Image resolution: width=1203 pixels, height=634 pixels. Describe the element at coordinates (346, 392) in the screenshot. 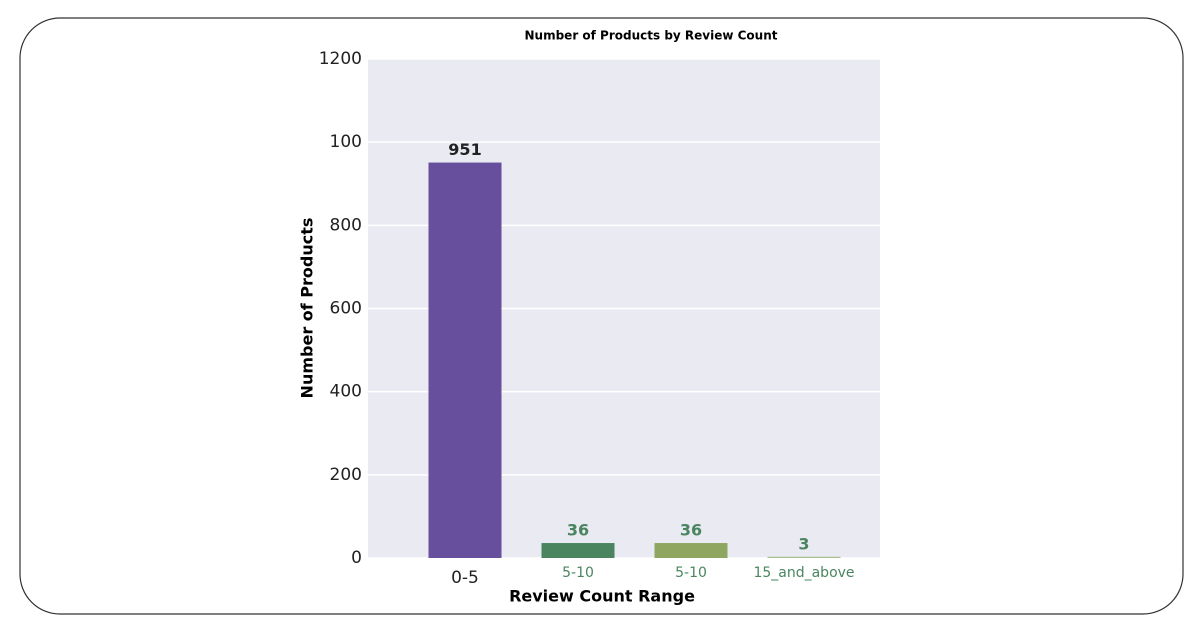

I see `y-tick-label: 400` at that location.